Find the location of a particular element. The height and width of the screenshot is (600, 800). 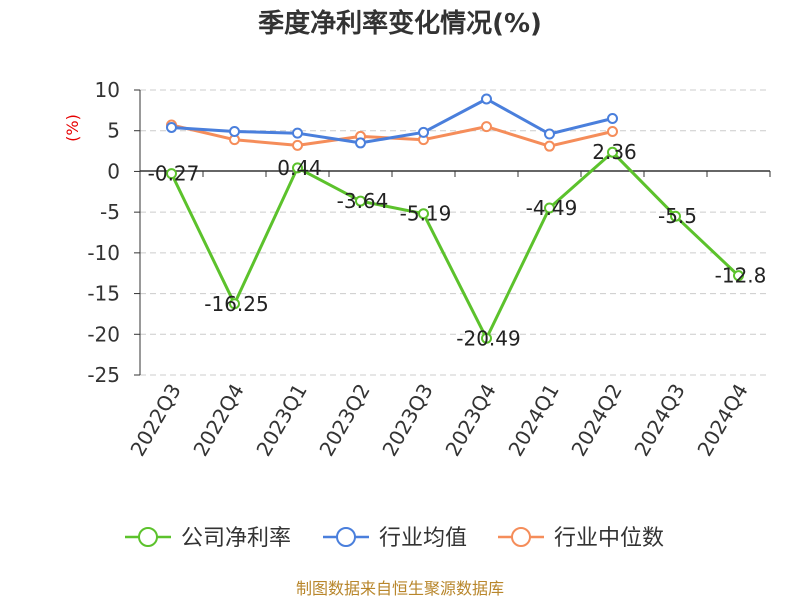

data-label: -12.8 is located at coordinates (741, 276).